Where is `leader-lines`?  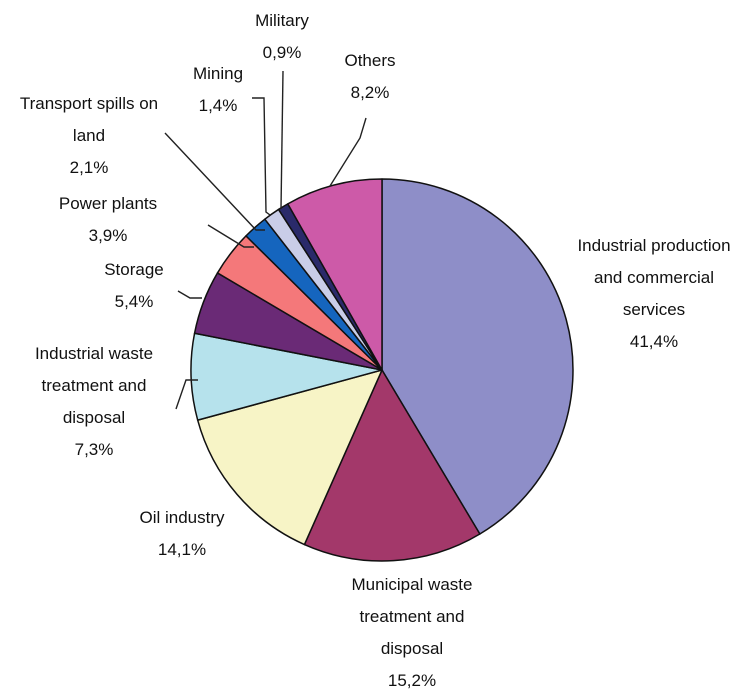 leader-lines is located at coordinates (265, 240).